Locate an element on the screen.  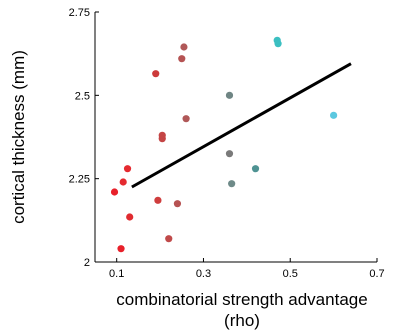
x-tick-label: 0.5 is located at coordinates (290, 274).